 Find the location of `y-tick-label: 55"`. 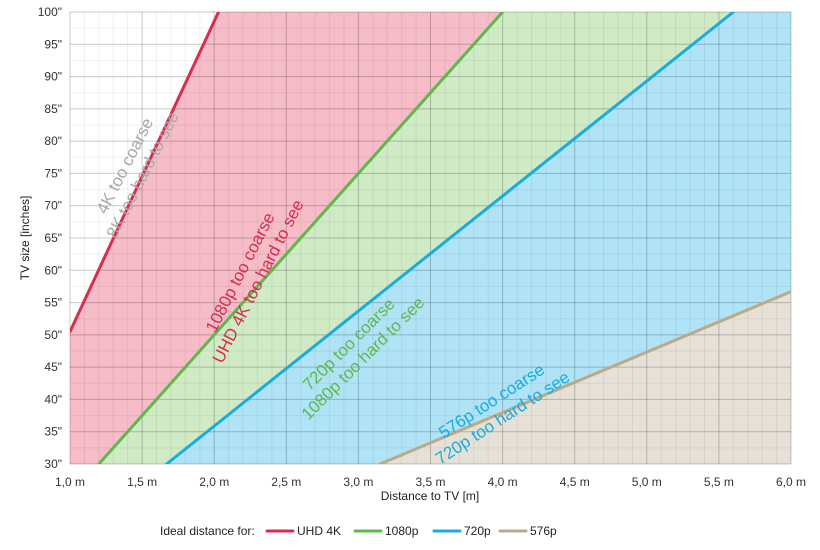

y-tick-label: 55" is located at coordinates (53, 303).